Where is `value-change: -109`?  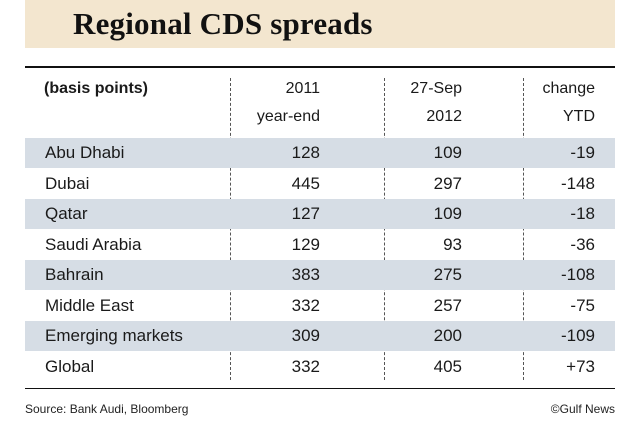 value-change: -109 is located at coordinates (577, 335).